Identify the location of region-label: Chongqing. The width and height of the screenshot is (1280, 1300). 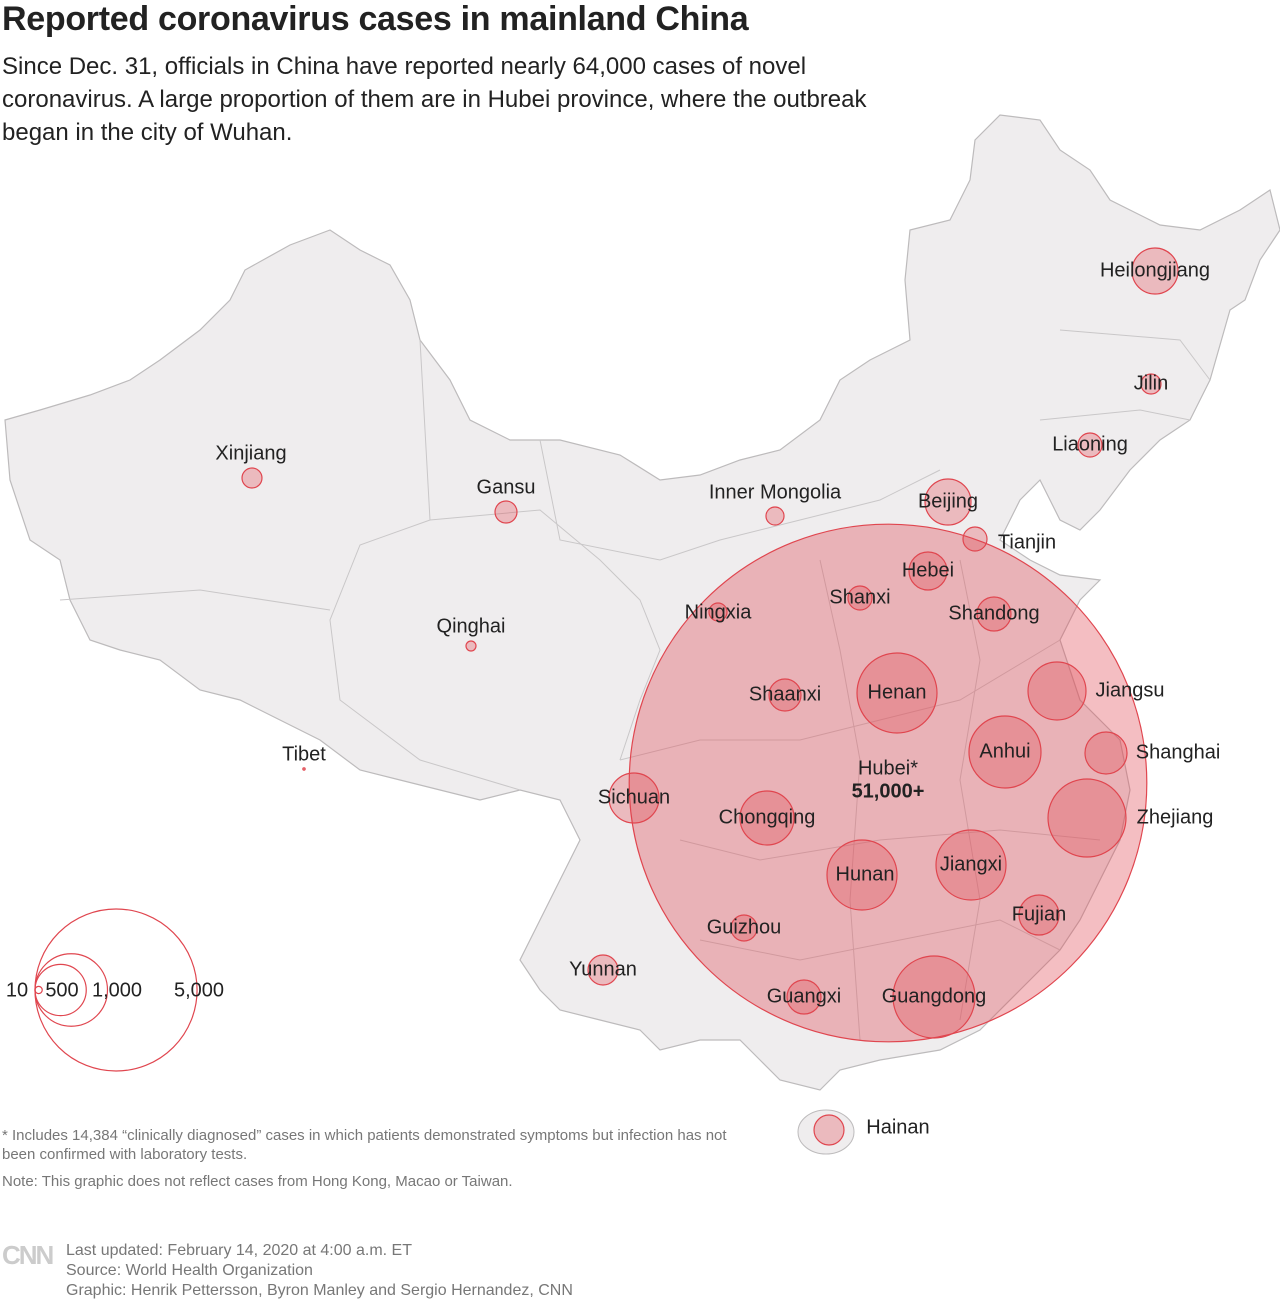
(767, 817).